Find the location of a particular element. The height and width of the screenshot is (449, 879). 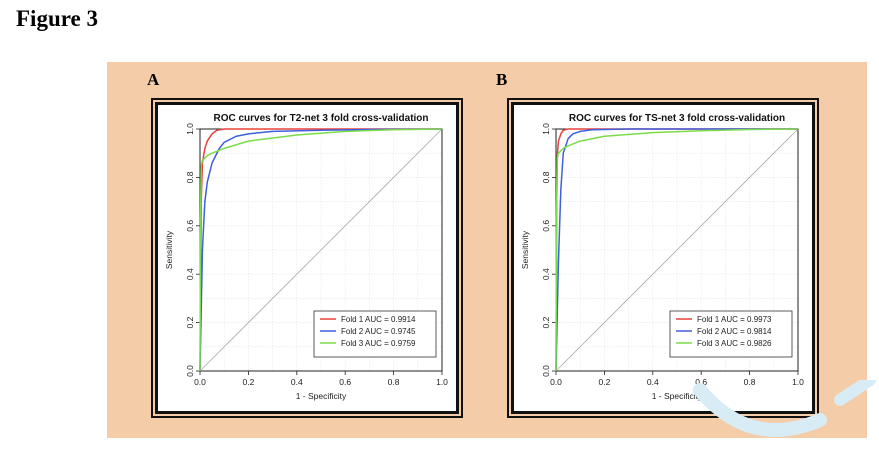

figure-title: Figure 3 is located at coordinates (57, 18).